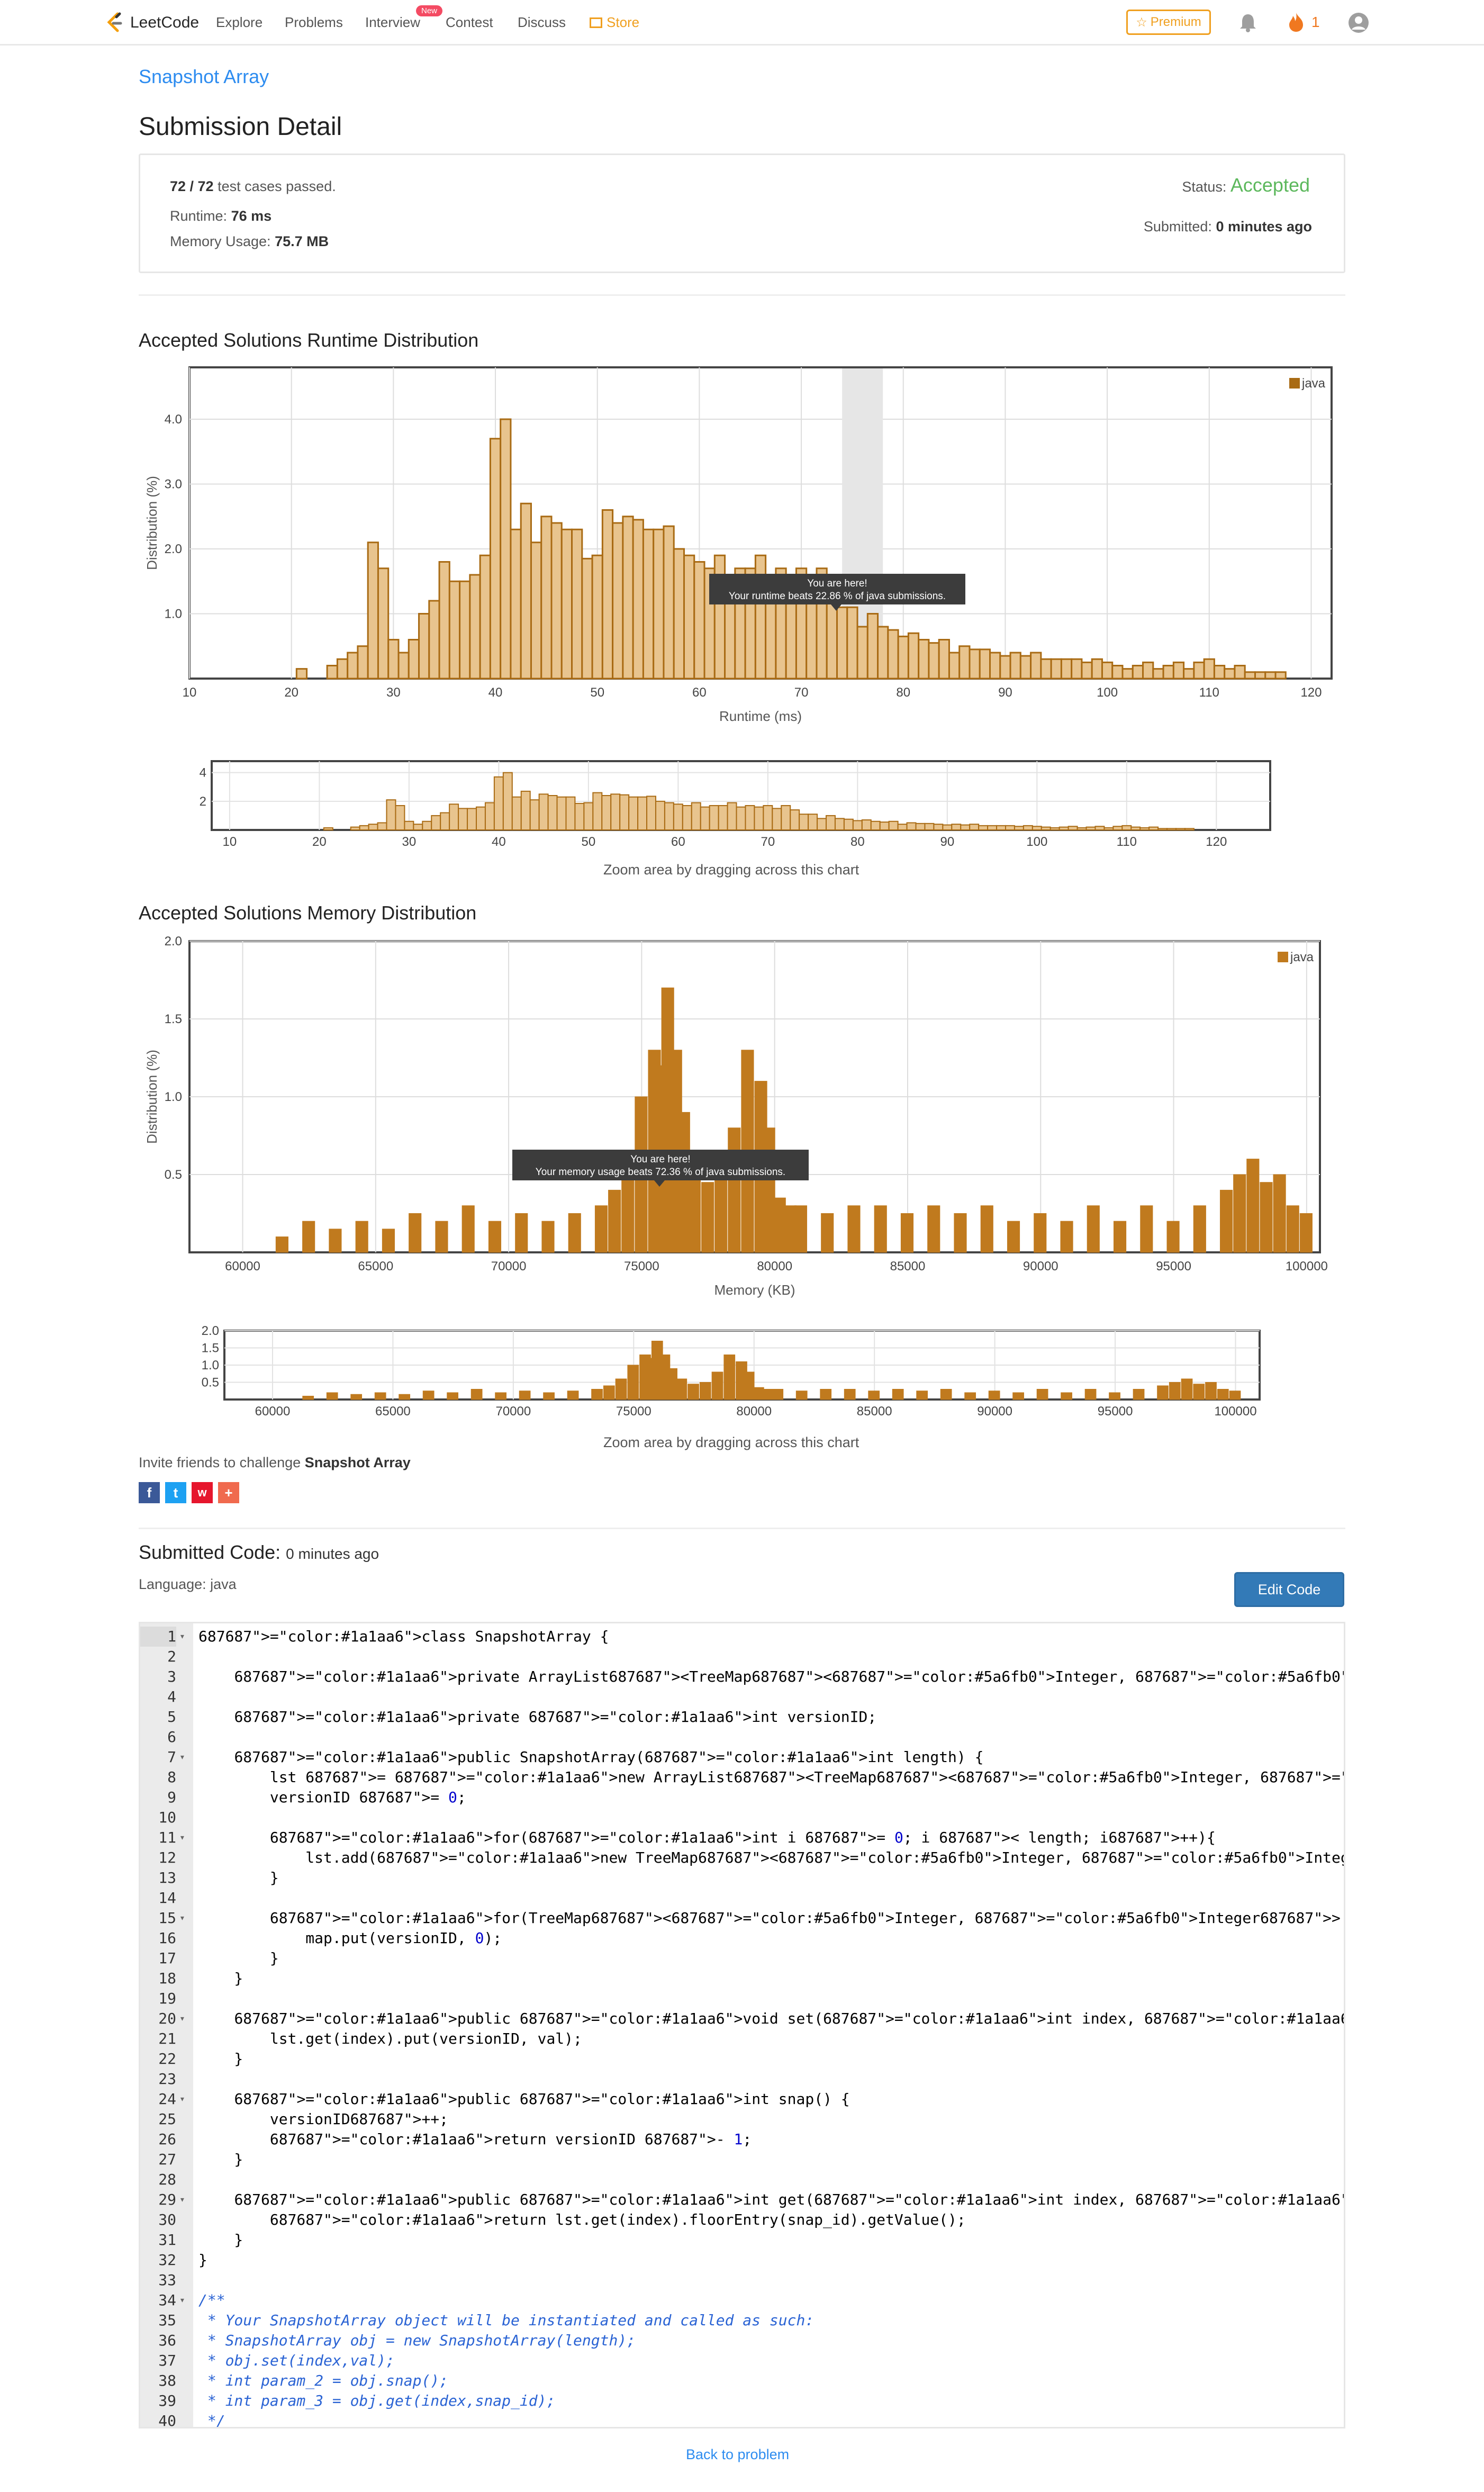 This screenshot has width=1484, height=2492. I want to click on nav-problems: Problems, so click(314, 22).